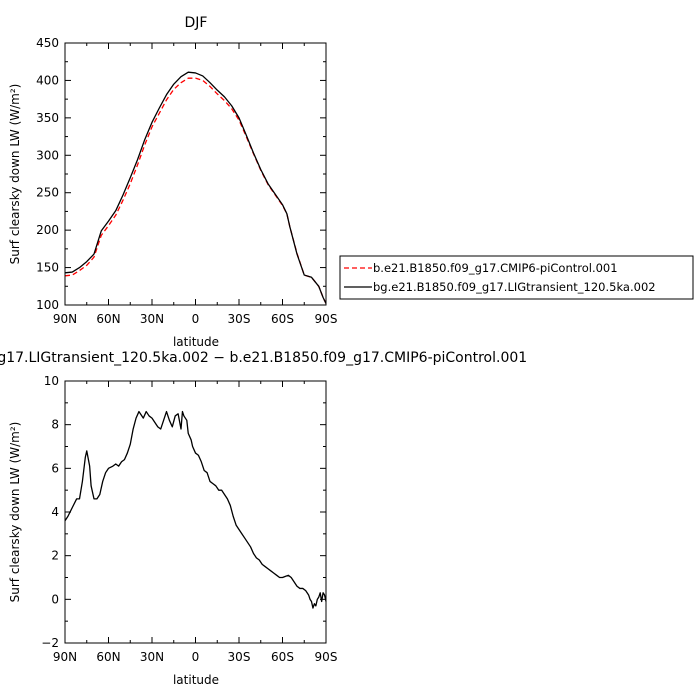  I want to click on bottom-x-tick-label: 0, so click(196, 657).